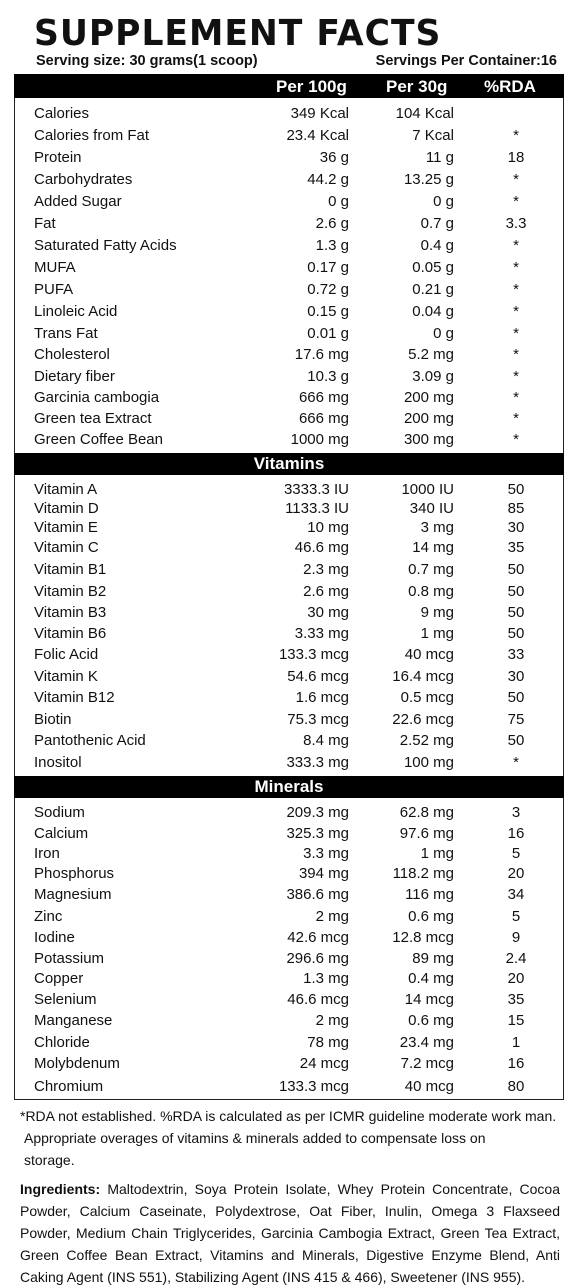  I want to click on value-rda: 9, so click(516, 937).